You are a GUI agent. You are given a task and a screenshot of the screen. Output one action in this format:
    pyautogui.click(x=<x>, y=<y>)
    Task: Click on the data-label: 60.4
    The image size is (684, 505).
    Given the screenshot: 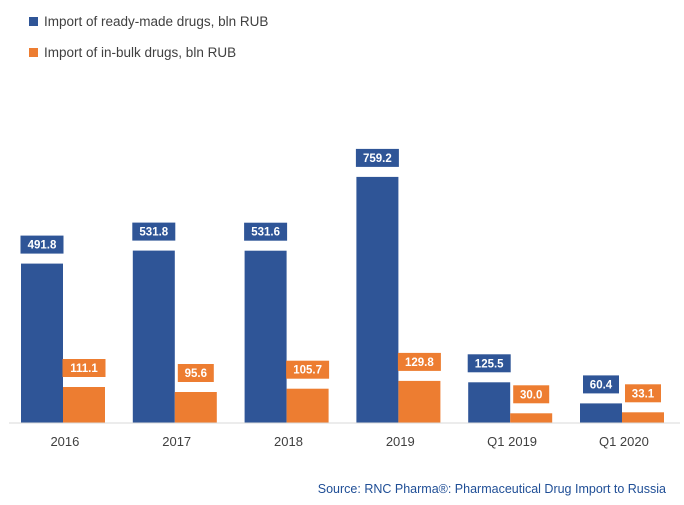 What is the action you would take?
    pyautogui.click(x=601, y=385)
    